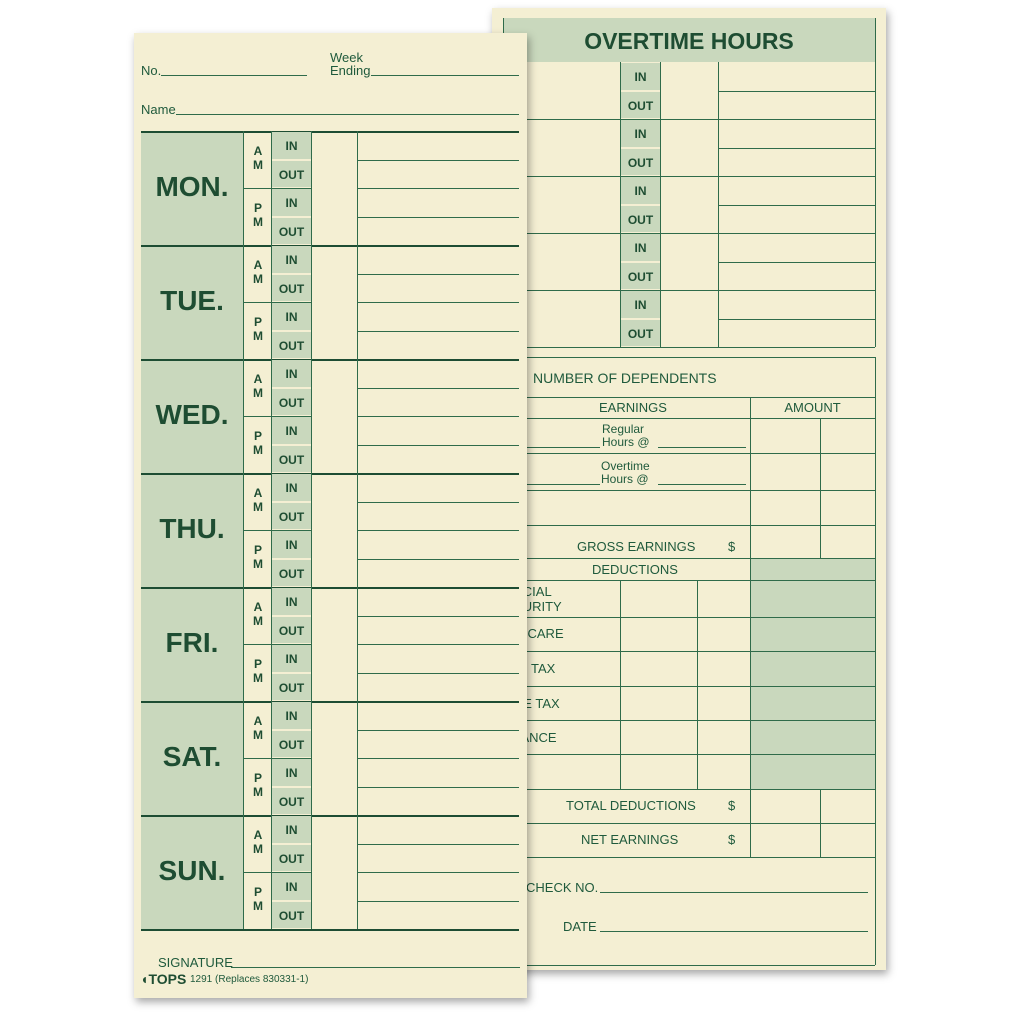 The image size is (1024, 1024). Describe the element at coordinates (192, 528) in the screenshot. I see `day-label: THU.` at that location.